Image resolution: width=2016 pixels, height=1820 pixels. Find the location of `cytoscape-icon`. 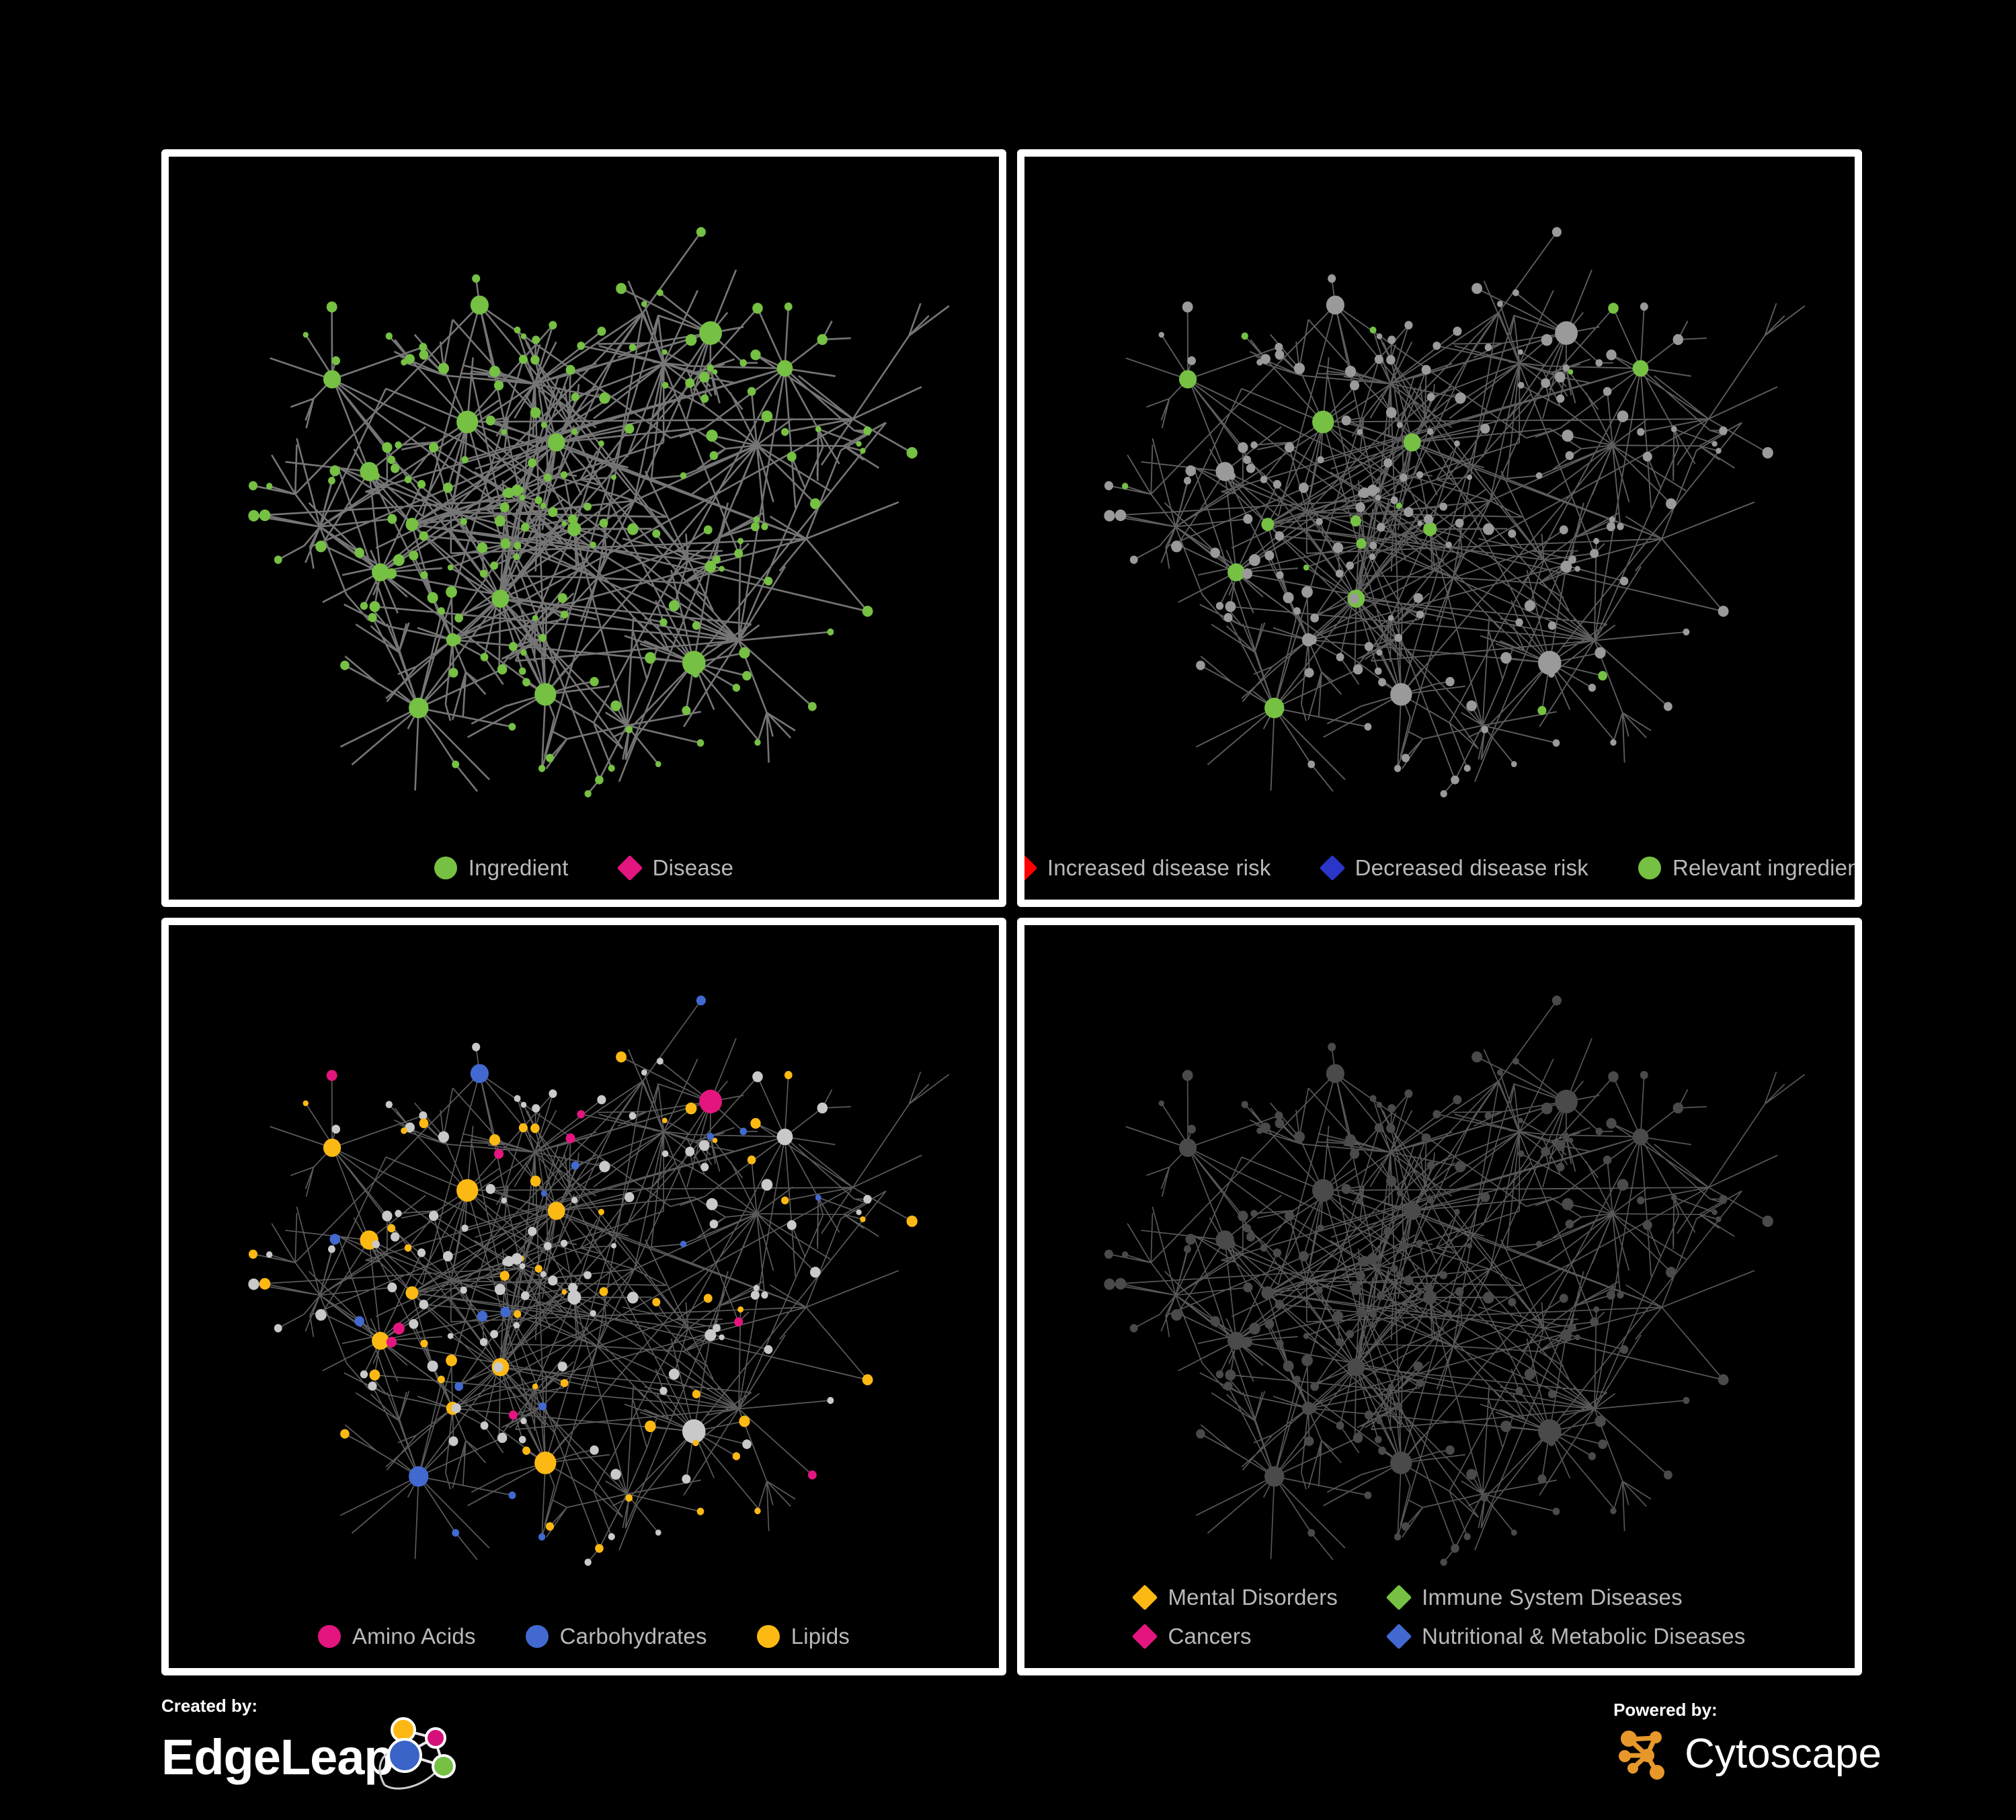

cytoscape-icon is located at coordinates (1642, 1755).